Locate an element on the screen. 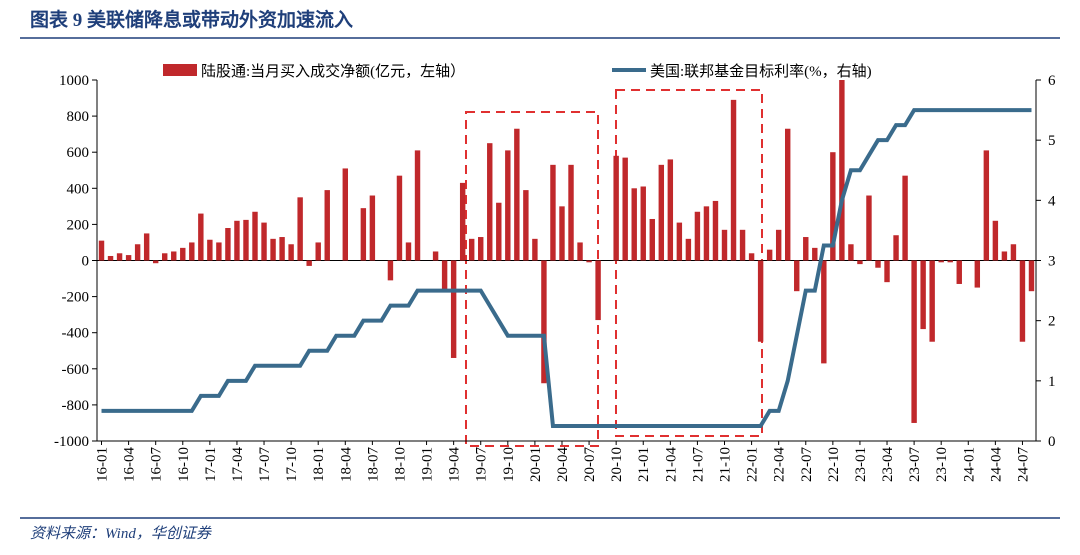  x-tick-label: 22-04 is located at coordinates (780, 464).